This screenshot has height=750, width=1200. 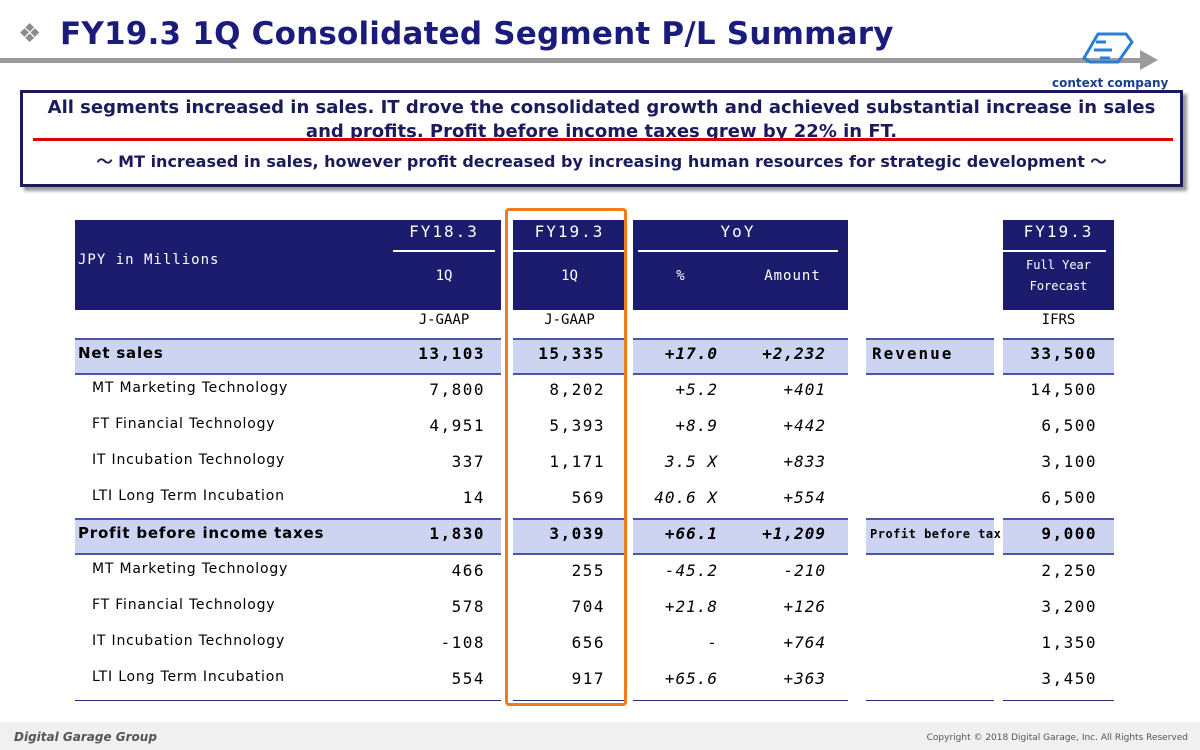 What do you see at coordinates (121, 353) in the screenshot?
I see `row-label: Net sales` at bounding box center [121, 353].